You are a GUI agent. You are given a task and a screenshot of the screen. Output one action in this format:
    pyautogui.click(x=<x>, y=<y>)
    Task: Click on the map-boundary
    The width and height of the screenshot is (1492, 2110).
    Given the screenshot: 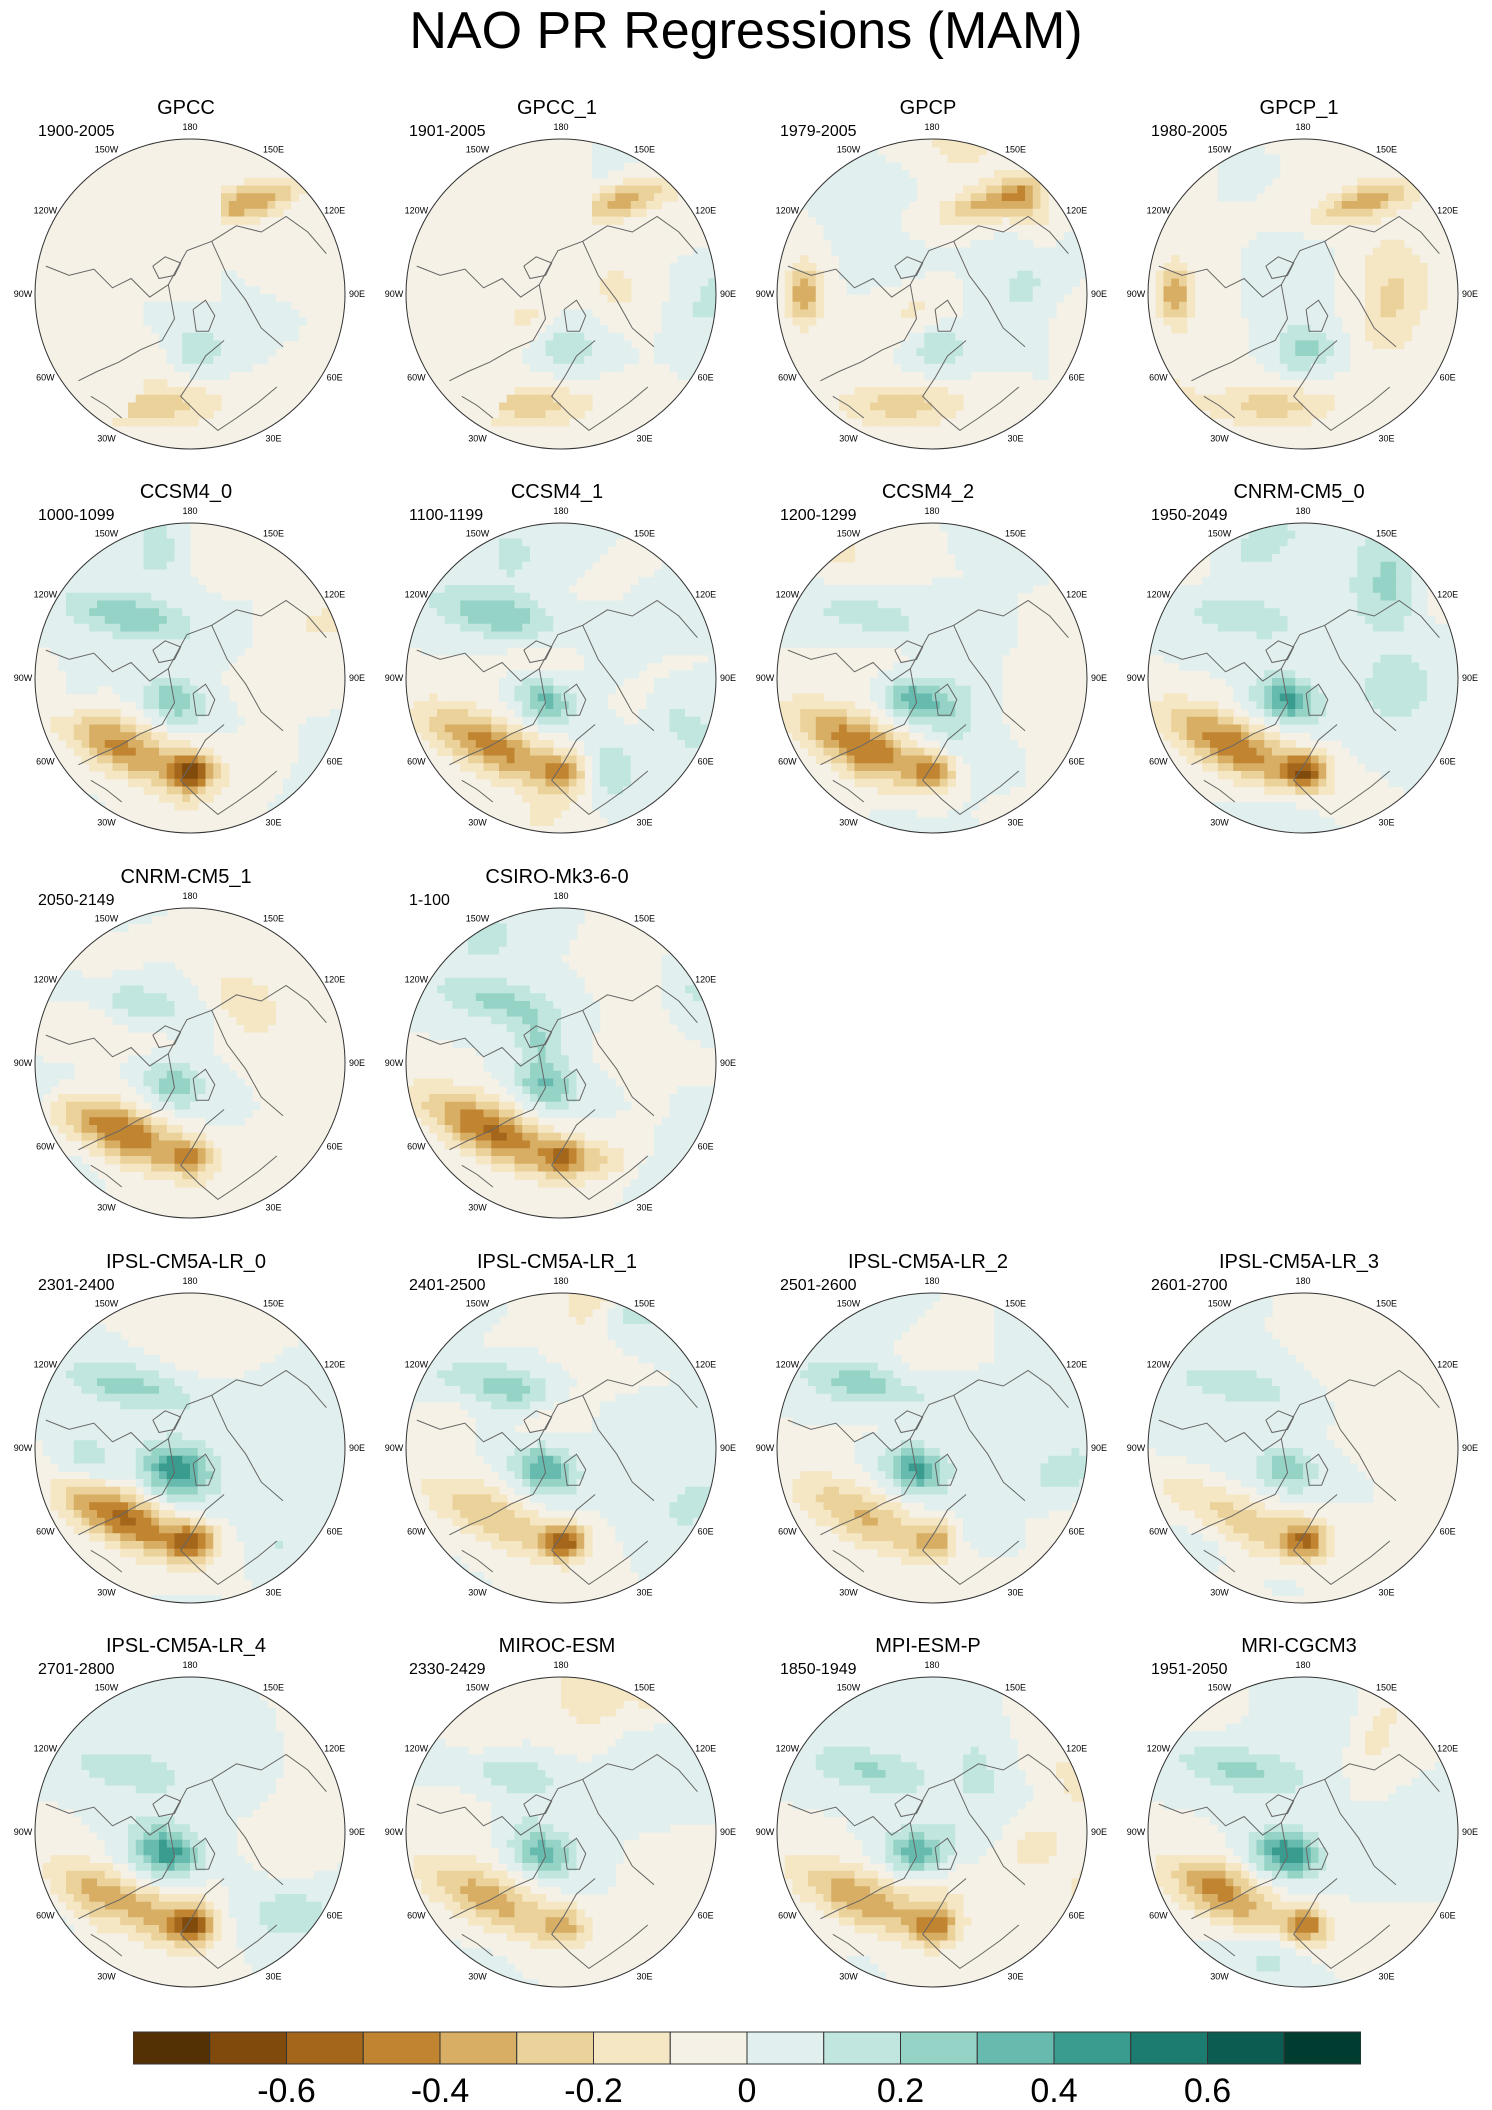 What is the action you would take?
    pyautogui.click(x=932, y=678)
    